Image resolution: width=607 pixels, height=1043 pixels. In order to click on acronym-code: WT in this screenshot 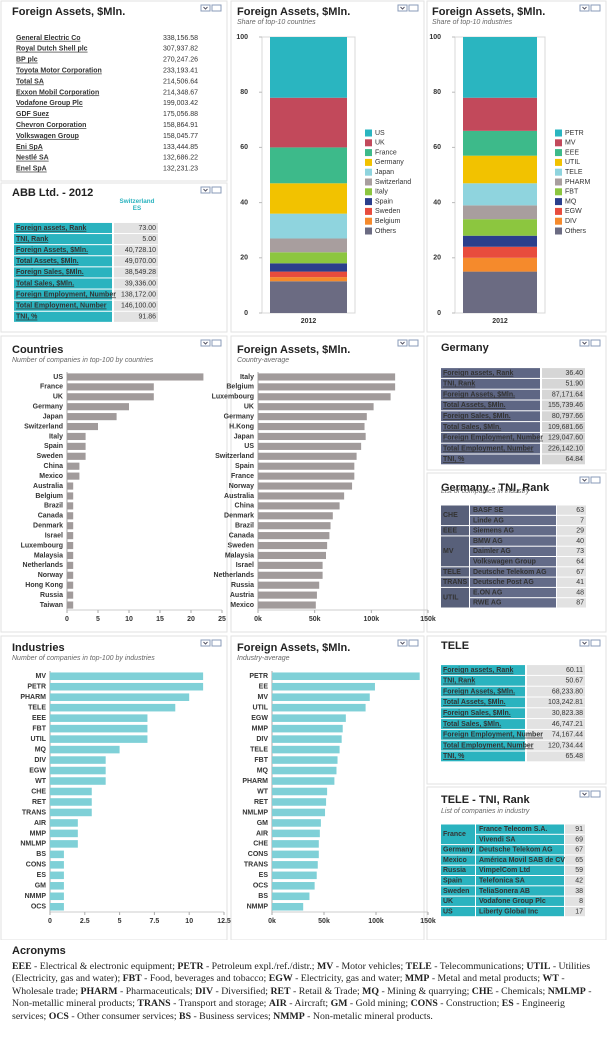, I will do `click(550, 979)`.